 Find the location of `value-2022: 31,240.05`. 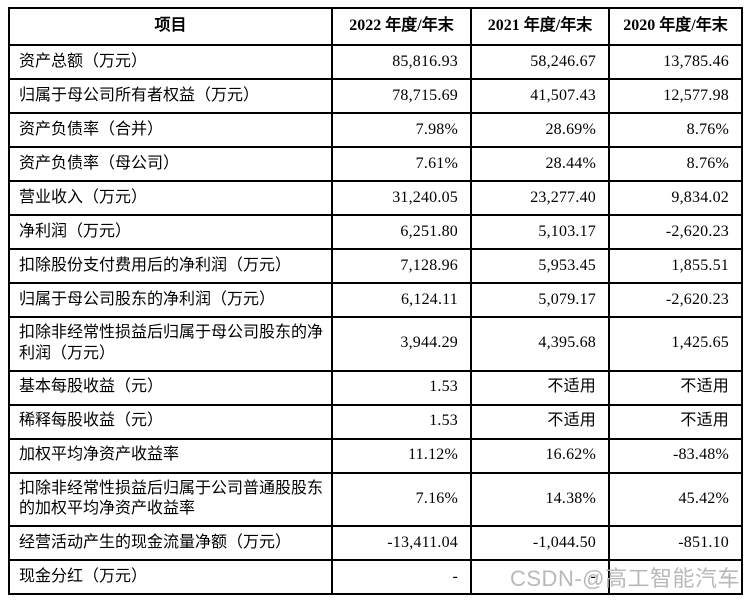

value-2022: 31,240.05 is located at coordinates (401, 198).